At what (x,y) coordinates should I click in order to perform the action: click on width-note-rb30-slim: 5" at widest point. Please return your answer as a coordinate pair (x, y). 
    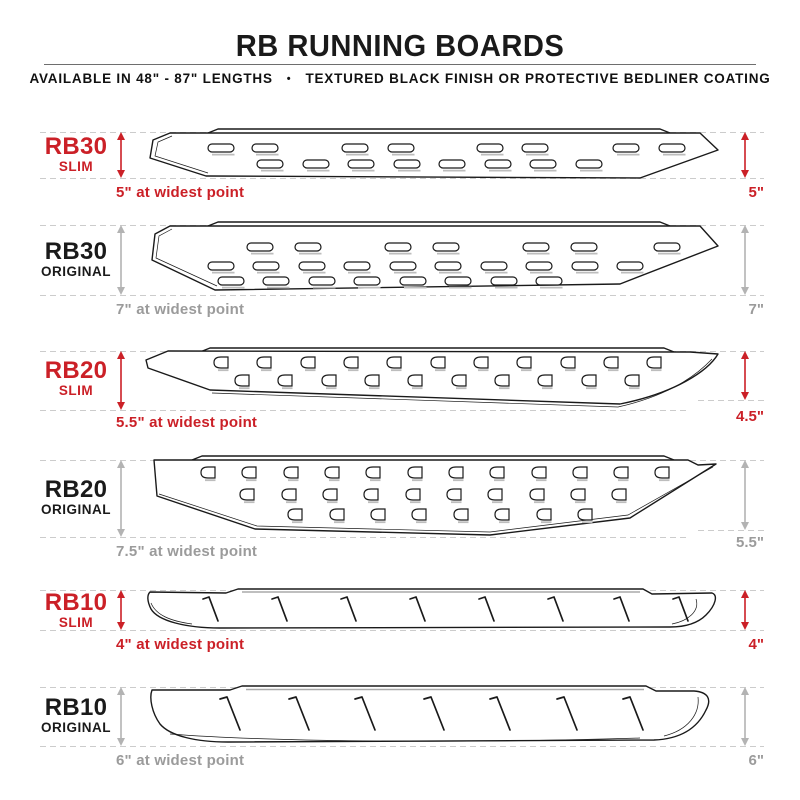
    Looking at the image, I should click on (180, 192).